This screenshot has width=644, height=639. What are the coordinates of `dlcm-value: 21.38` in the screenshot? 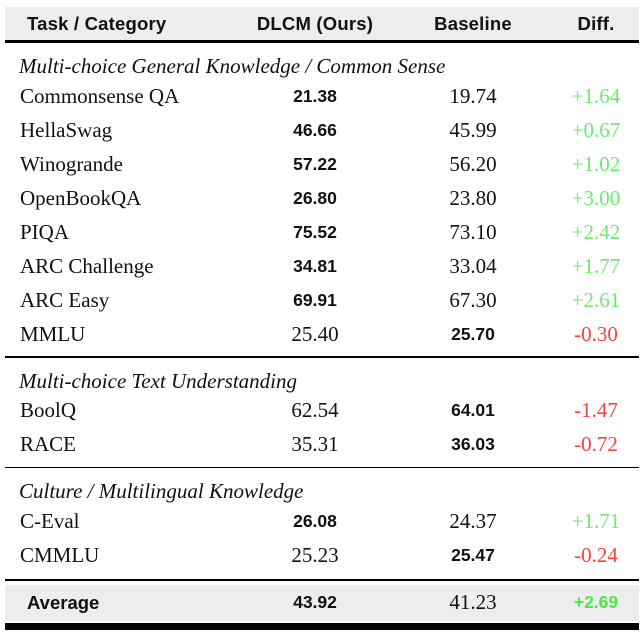 It's located at (315, 95).